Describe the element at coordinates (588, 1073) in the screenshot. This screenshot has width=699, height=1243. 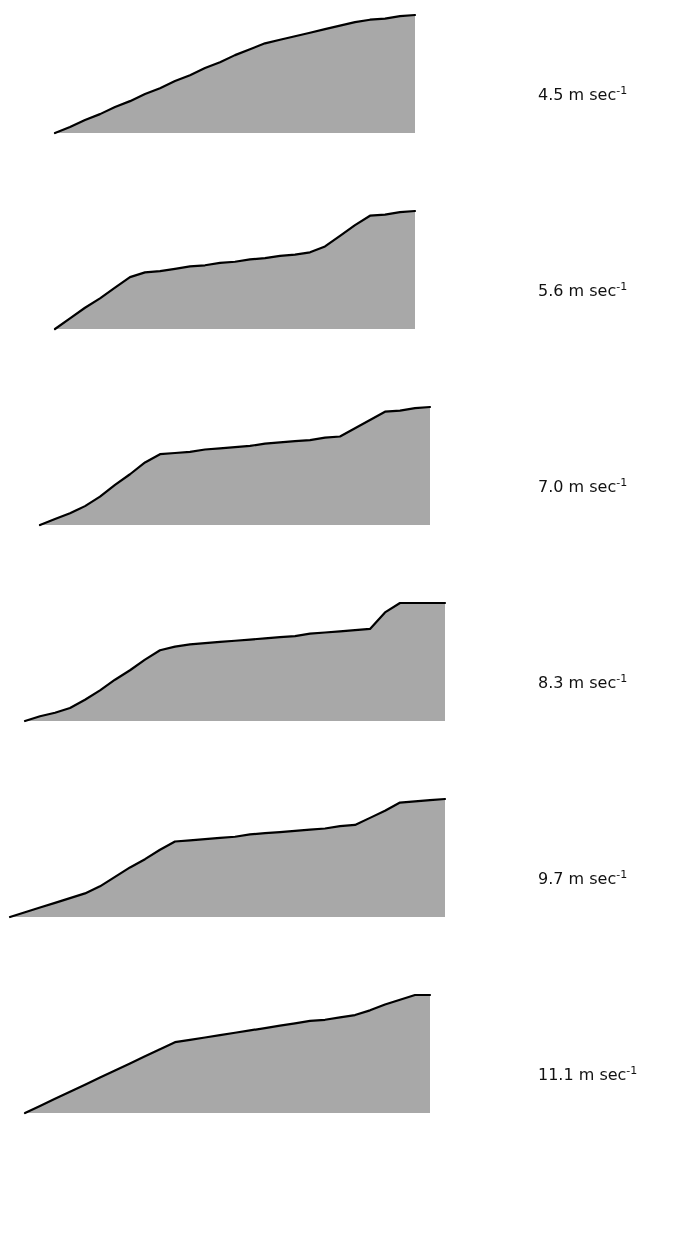
I see `text: 11.1 m sec$^{-1}$` at that location.